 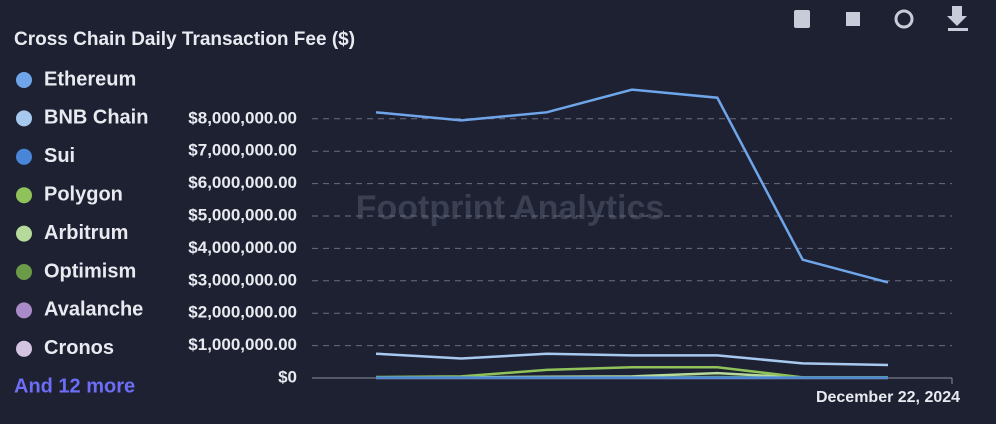 I want to click on legend-label: Avalanche, so click(x=93, y=310).